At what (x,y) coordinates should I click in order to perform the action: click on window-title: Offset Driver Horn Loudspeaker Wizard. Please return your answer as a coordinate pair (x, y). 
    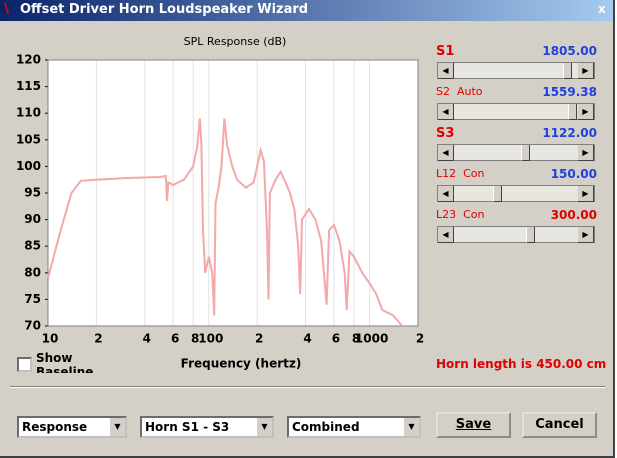
    Looking at the image, I should click on (164, 9).